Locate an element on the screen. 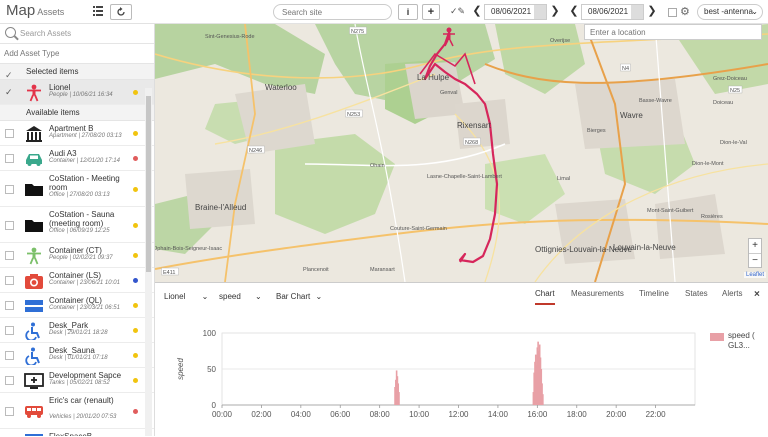  zoom-out-button: − is located at coordinates (755, 260).